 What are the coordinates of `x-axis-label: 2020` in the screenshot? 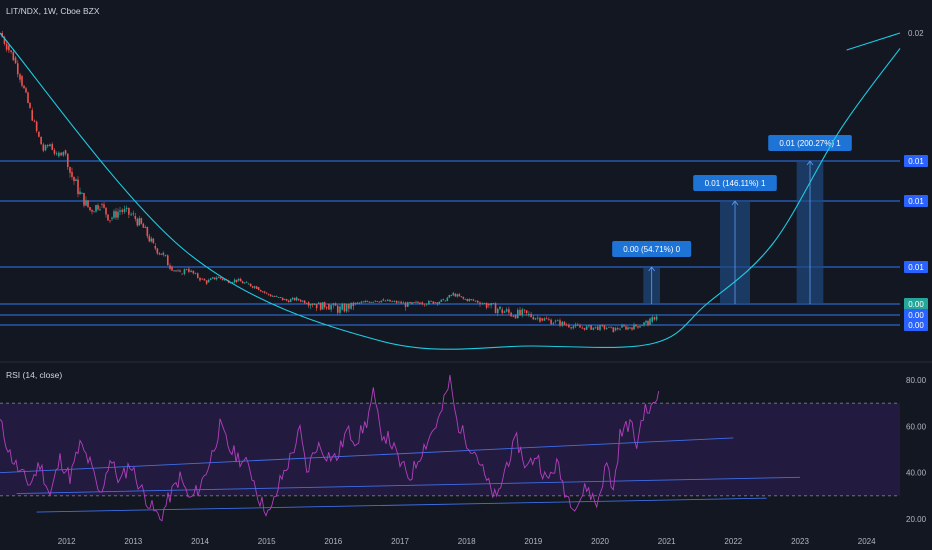 It's located at (600, 541).